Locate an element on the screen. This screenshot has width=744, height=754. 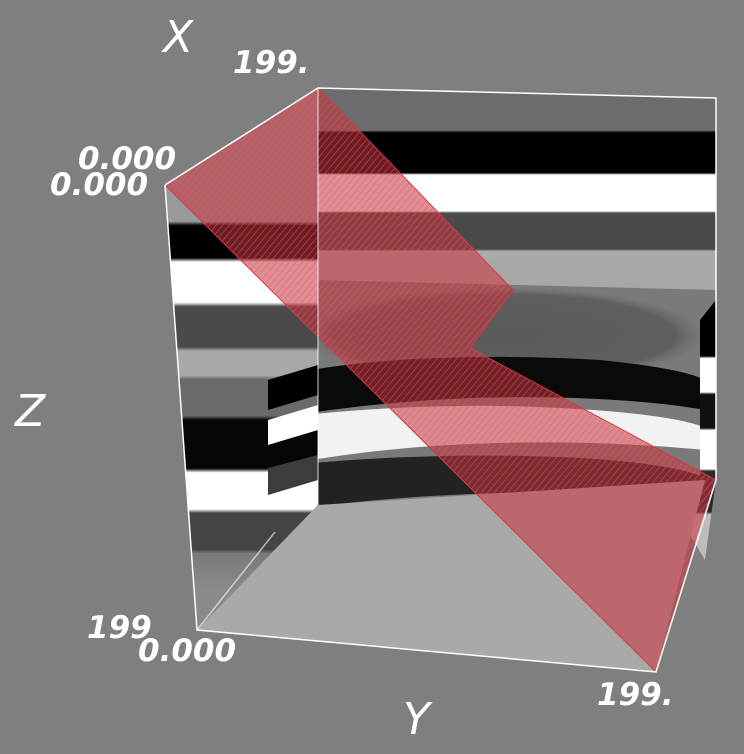
y-min-tick: 0.000 is located at coordinates (187, 651).